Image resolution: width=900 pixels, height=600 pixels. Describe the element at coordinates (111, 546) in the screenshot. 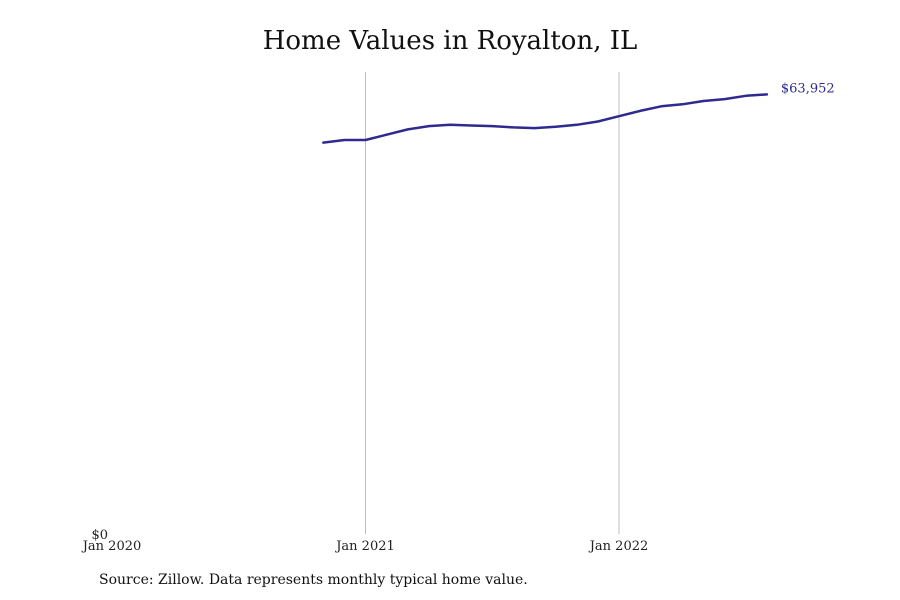

I see `x-tick-label: Jan 2020` at that location.